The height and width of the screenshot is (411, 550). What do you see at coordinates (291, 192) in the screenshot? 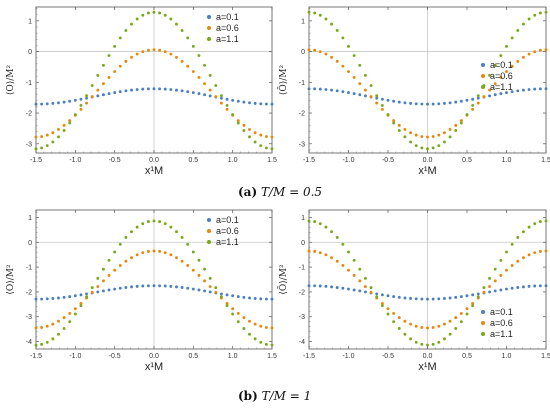
I see `caption-a-text: T/M = 0.5` at bounding box center [291, 192].